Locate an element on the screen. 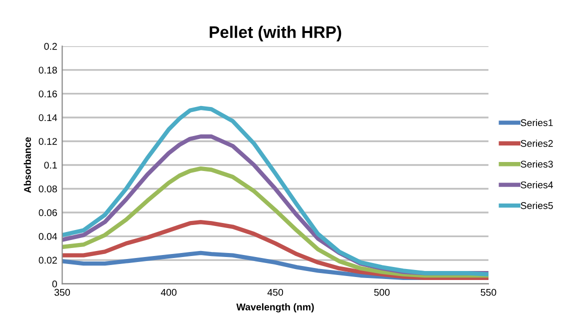 Image resolution: width=576 pixels, height=330 pixels. y-tick-label: 0.04 is located at coordinates (48, 236).